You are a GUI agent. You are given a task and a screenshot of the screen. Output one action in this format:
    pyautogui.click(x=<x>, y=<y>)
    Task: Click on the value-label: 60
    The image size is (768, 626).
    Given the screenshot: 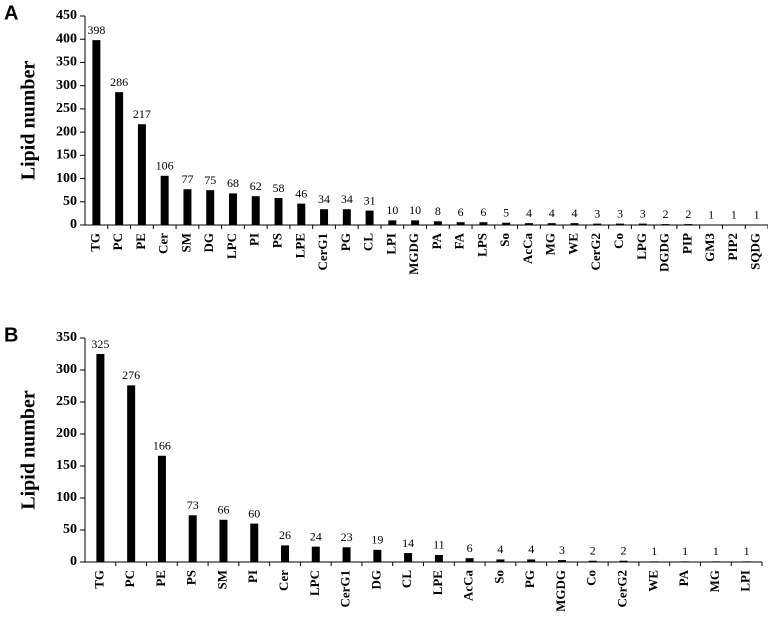 What is the action you would take?
    pyautogui.click(x=254, y=513)
    